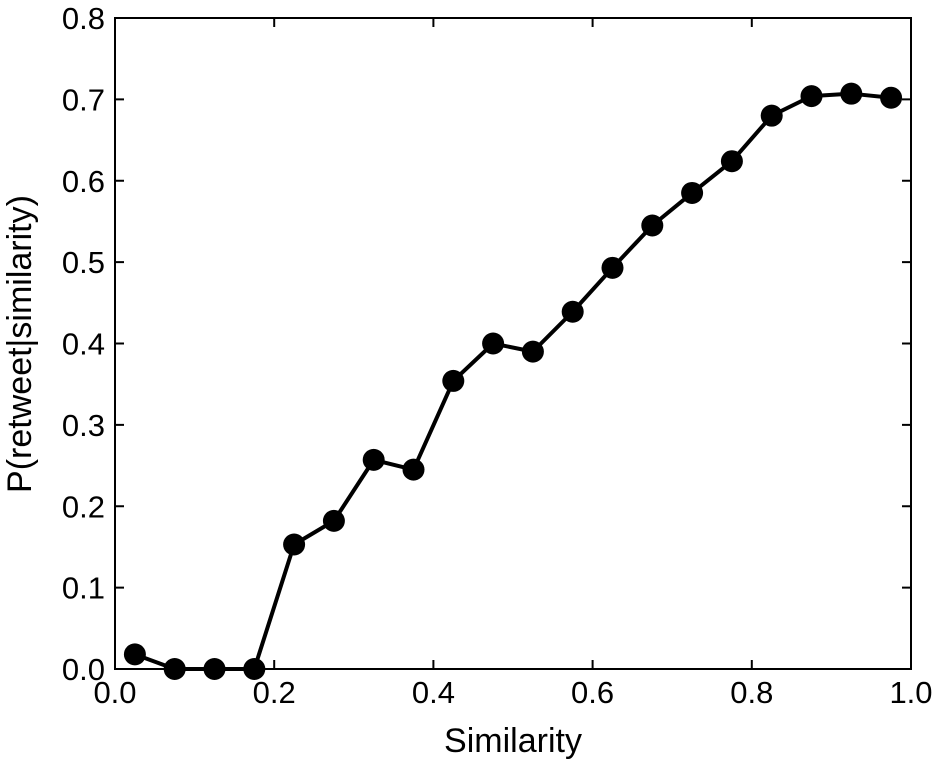 Image resolution: width=946 pixels, height=765 pixels. What do you see at coordinates (274, 692) in the screenshot?
I see `x-tick-label: 0.2` at bounding box center [274, 692].